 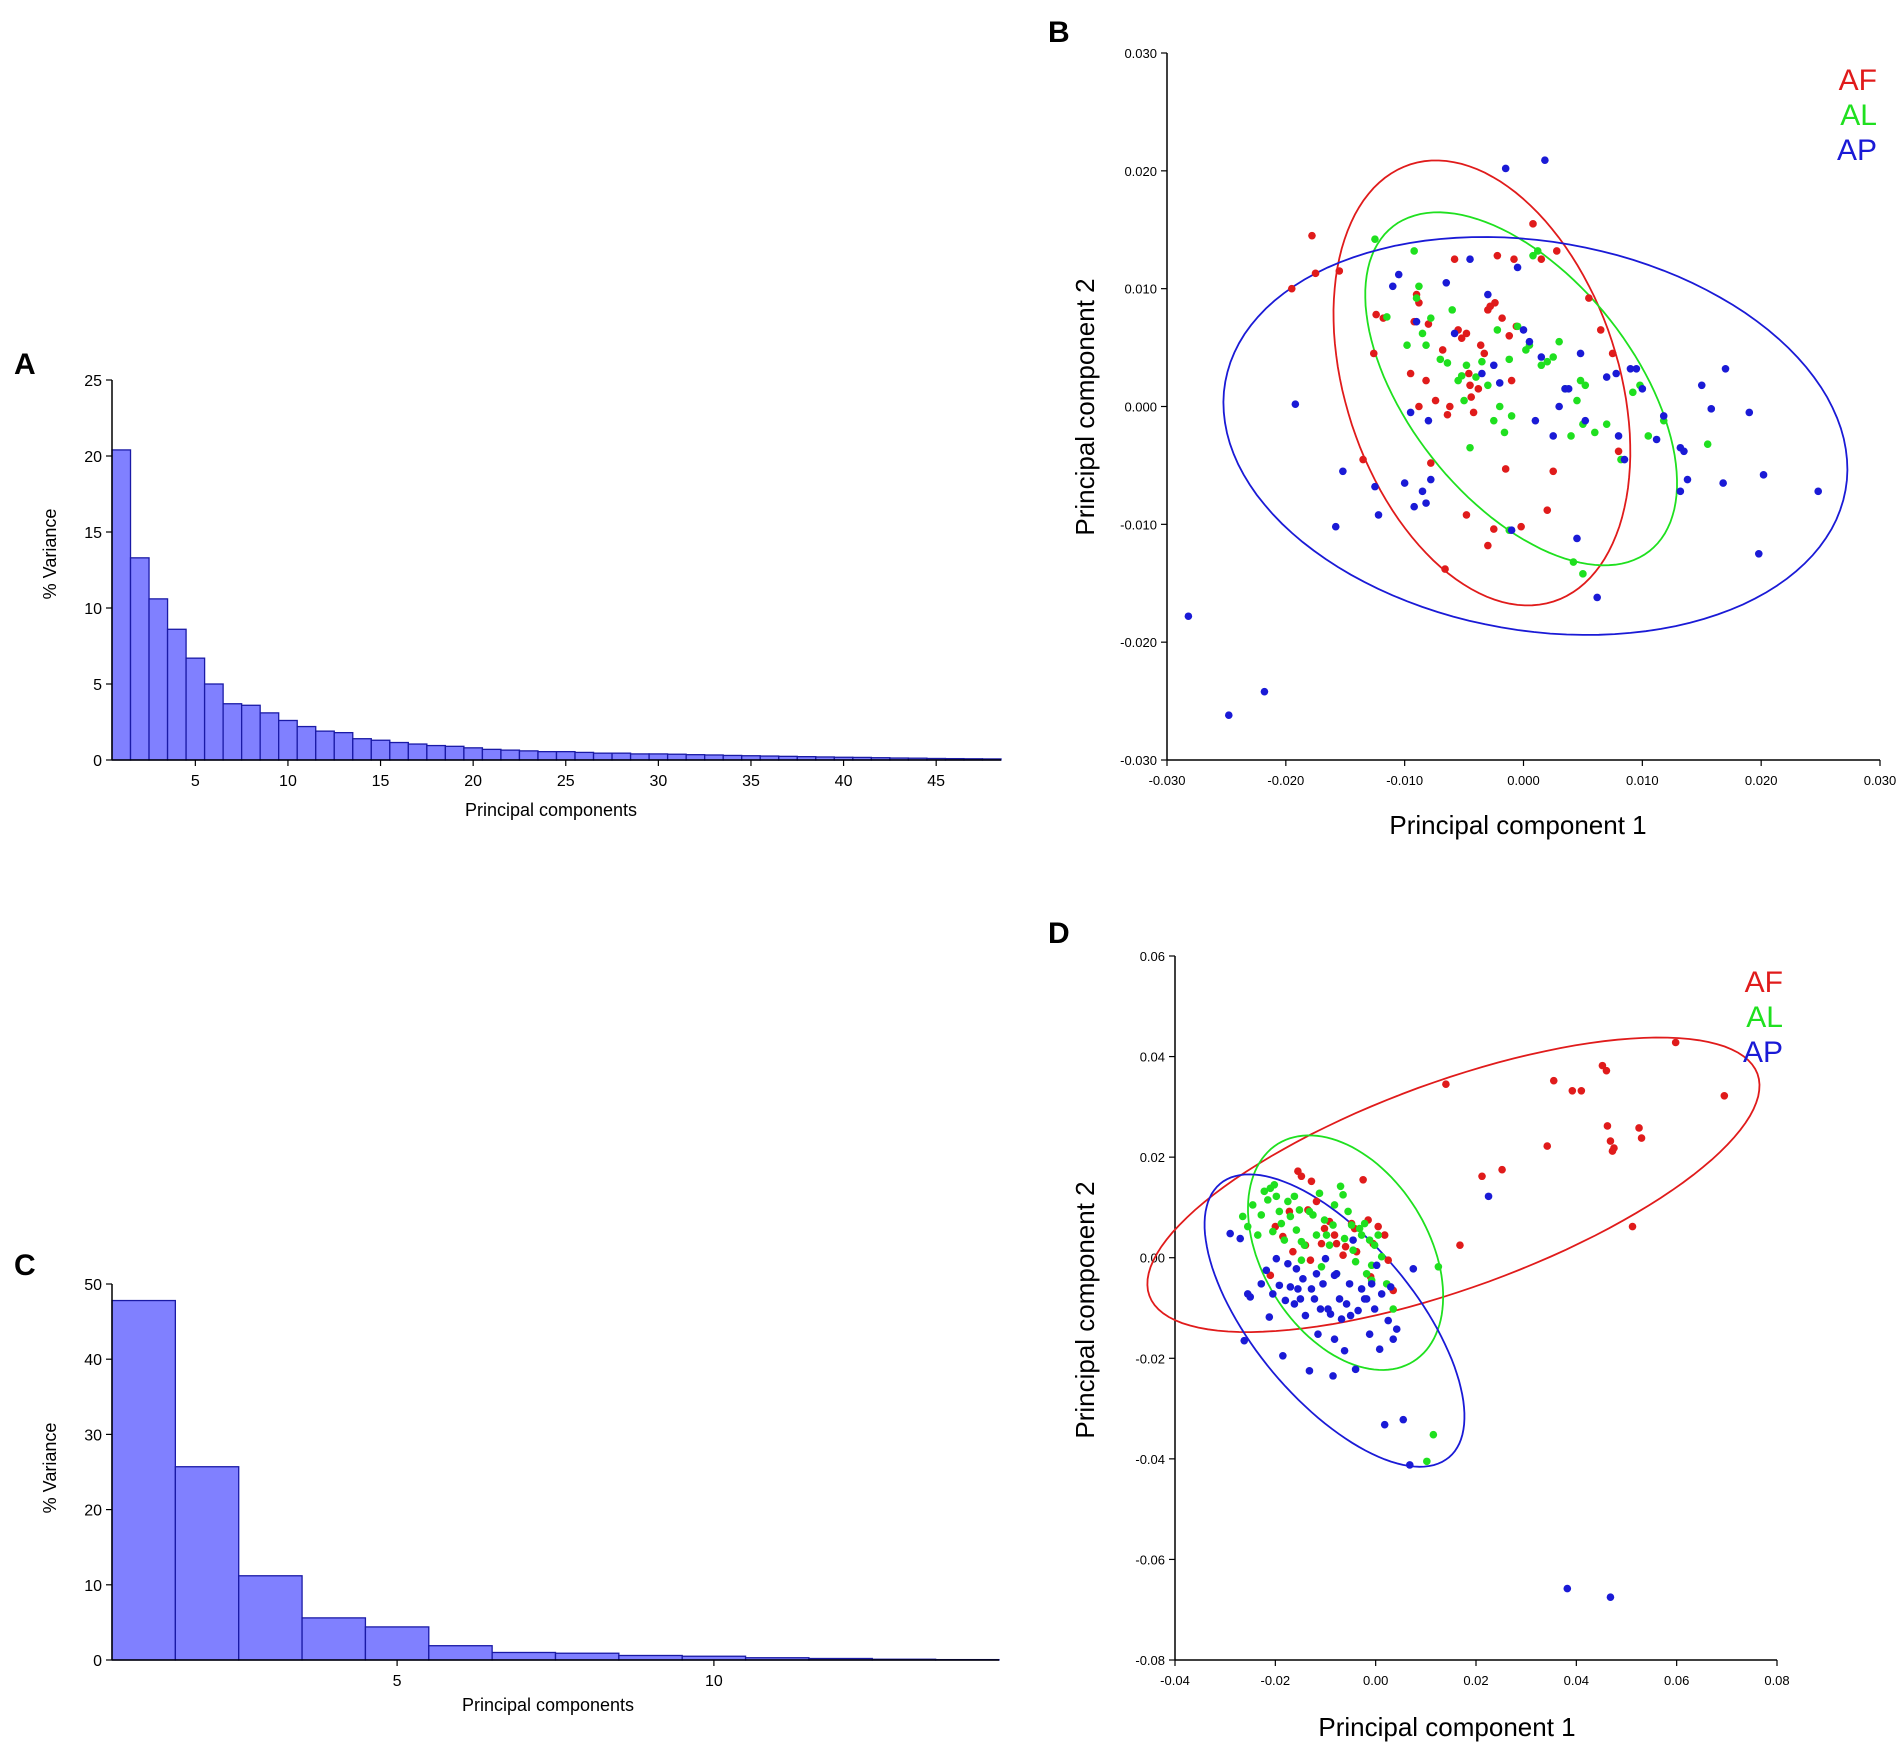 What do you see at coordinates (1576, 1680) in the screenshot?
I see `panel-d-x-tick-label: 0.04` at bounding box center [1576, 1680].